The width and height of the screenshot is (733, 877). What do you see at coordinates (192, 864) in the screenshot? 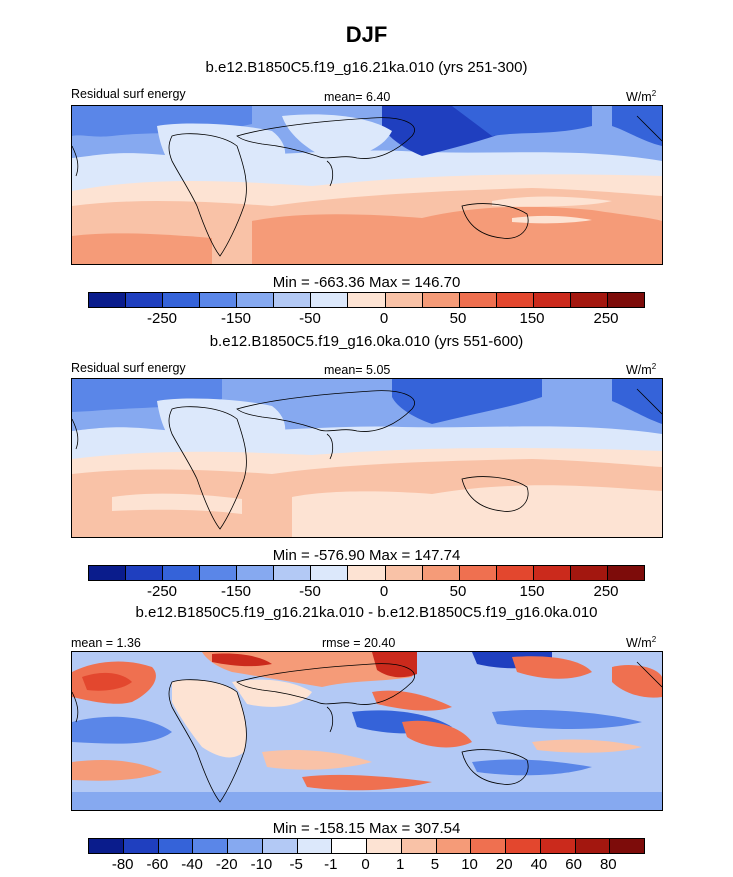
I see `colorbar-tick-label: -40` at bounding box center [192, 864].